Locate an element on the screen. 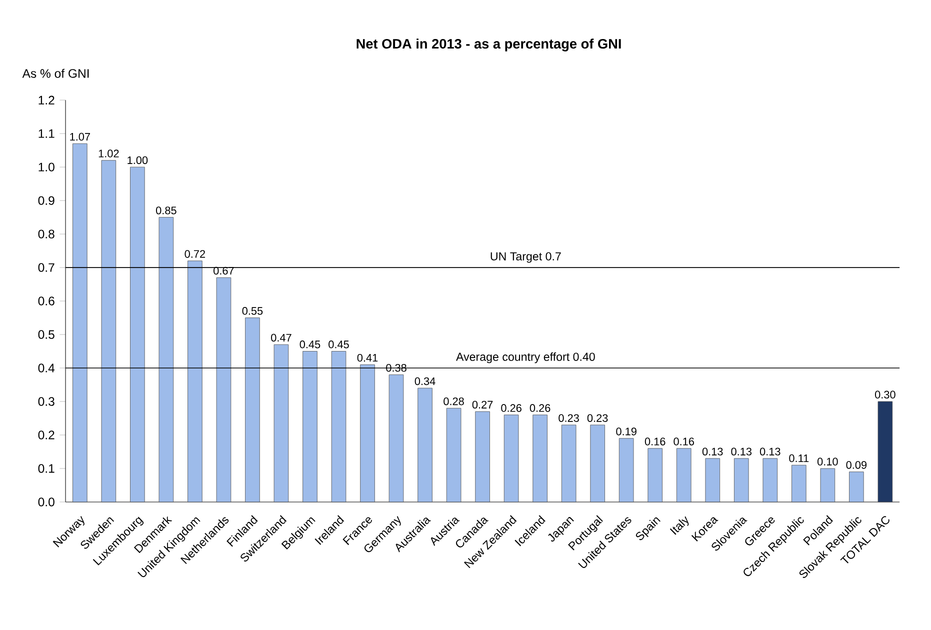 The image size is (931, 630). y-tick-label: 0.0 is located at coordinates (46, 502).